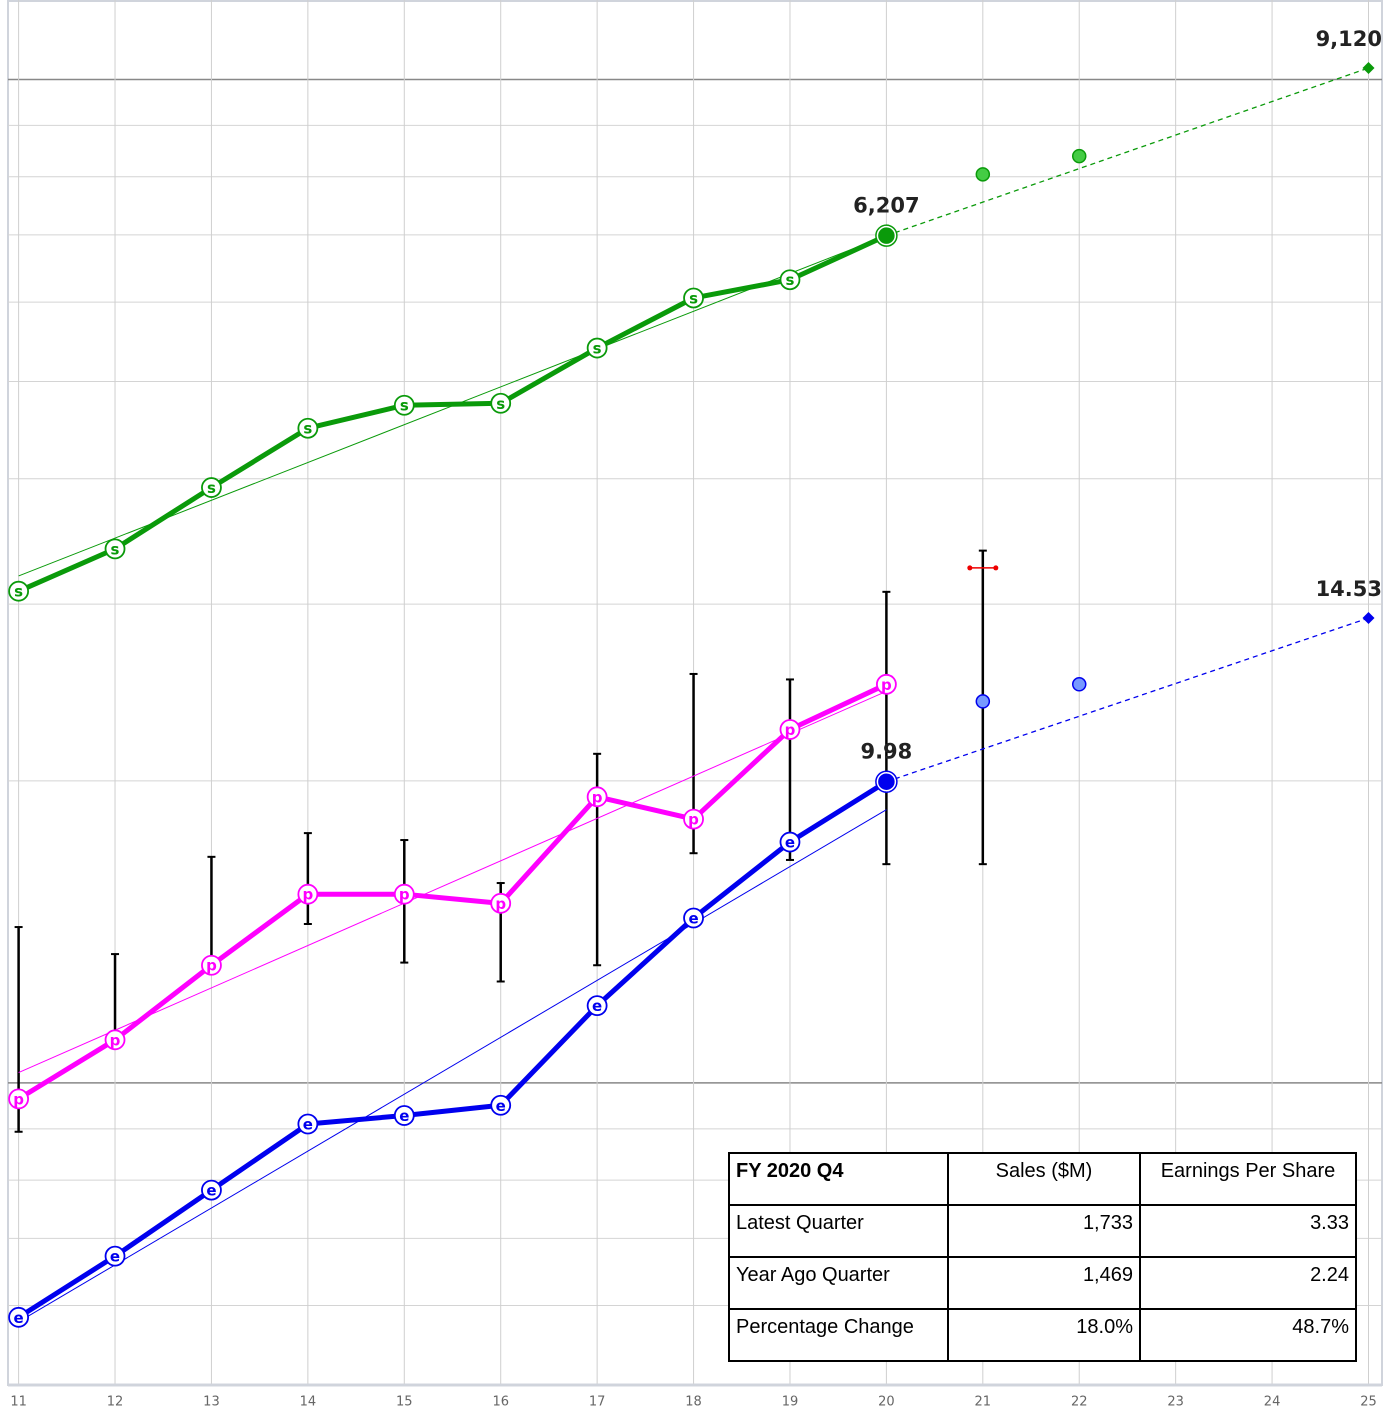 This screenshot has width=1396, height=1410. Describe the element at coordinates (1248, 1231) in the screenshot. I see `table-cell: 3.33` at that location.